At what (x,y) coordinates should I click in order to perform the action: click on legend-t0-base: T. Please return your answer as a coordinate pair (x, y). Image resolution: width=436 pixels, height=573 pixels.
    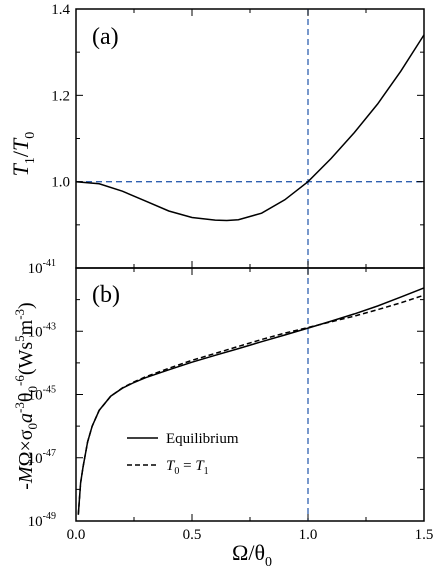
    Looking at the image, I should click on (171, 466).